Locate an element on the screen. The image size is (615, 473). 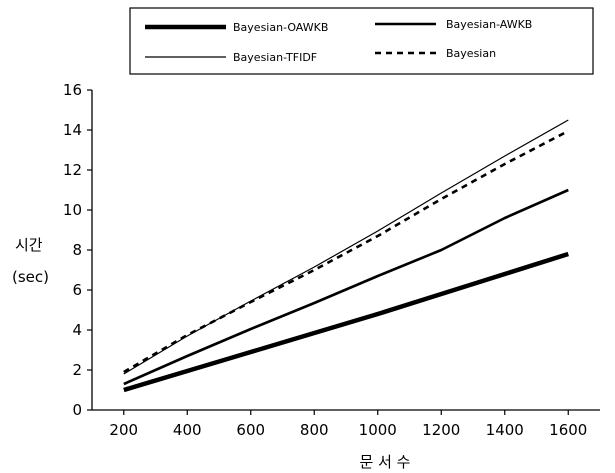
y-tick-label: 4 is located at coordinates (77, 330).